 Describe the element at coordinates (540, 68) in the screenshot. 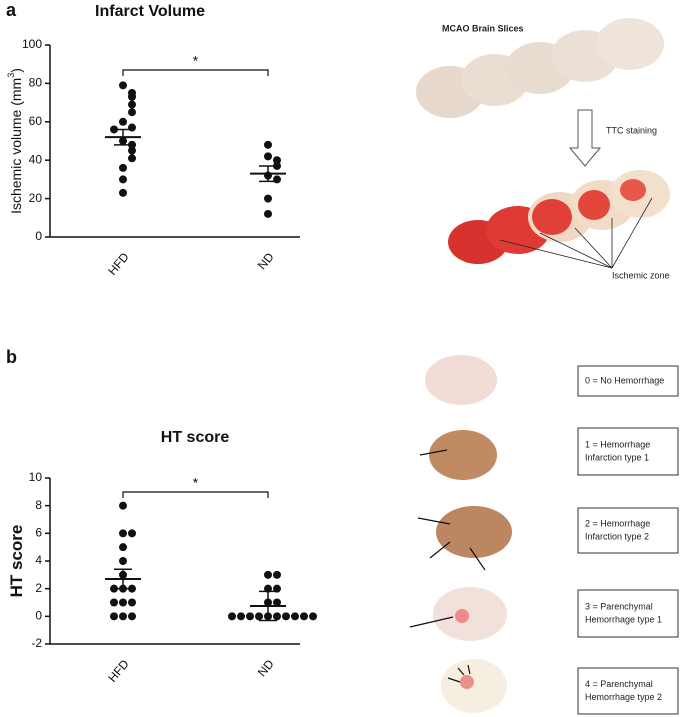

I see `brain-slices` at that location.